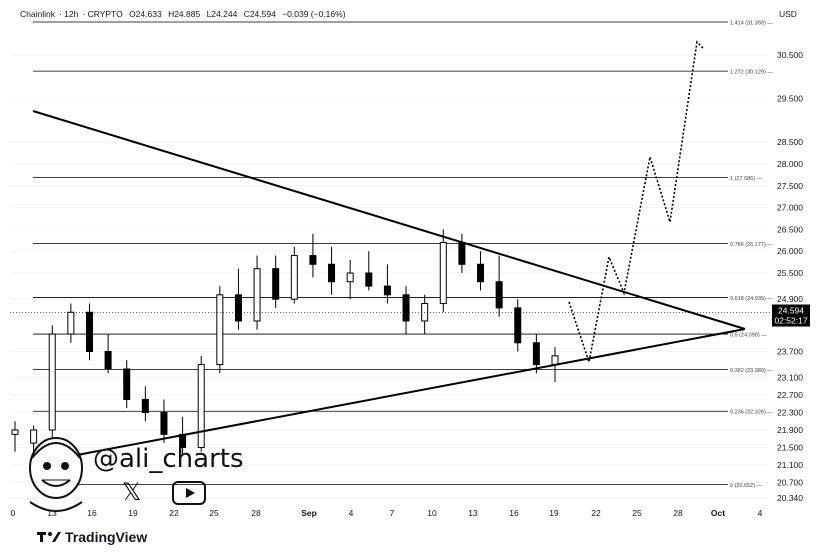  I want to click on y-axis-tick-label: 28.000, so click(790, 164).